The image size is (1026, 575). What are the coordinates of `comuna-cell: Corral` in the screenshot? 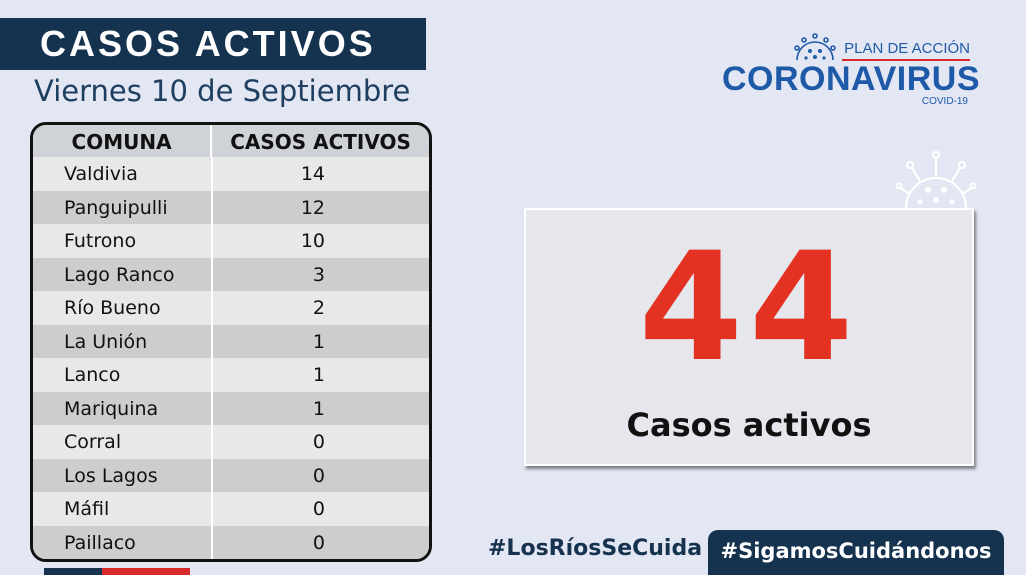 It's located at (93, 442).